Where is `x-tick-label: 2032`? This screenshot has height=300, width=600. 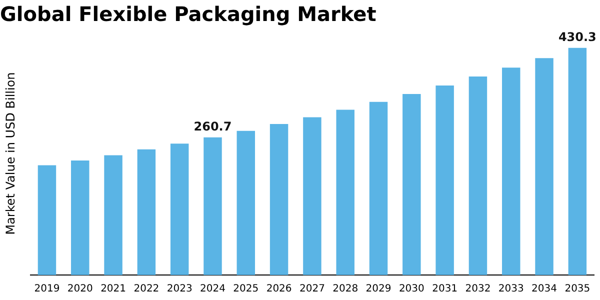 x-tick-label: 2032 is located at coordinates (478, 289).